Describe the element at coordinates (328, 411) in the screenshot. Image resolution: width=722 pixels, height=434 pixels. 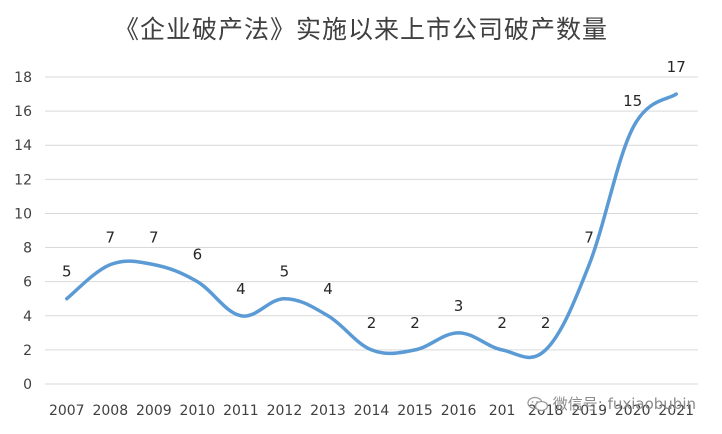
I see `x-tick-label: 2013` at that location.